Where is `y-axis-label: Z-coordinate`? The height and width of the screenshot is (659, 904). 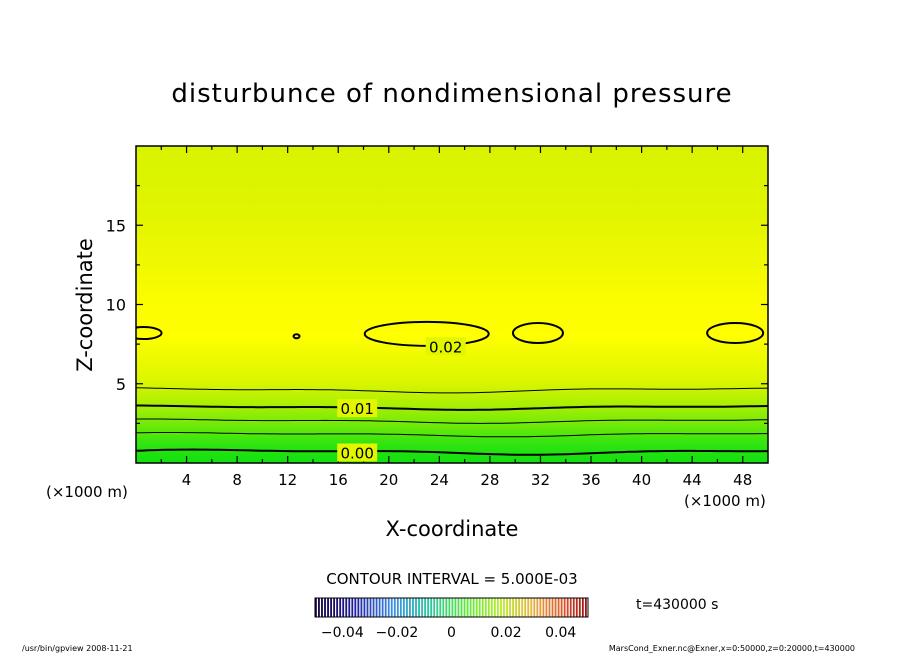 y-axis-label: Z-coordinate is located at coordinates (85, 305).